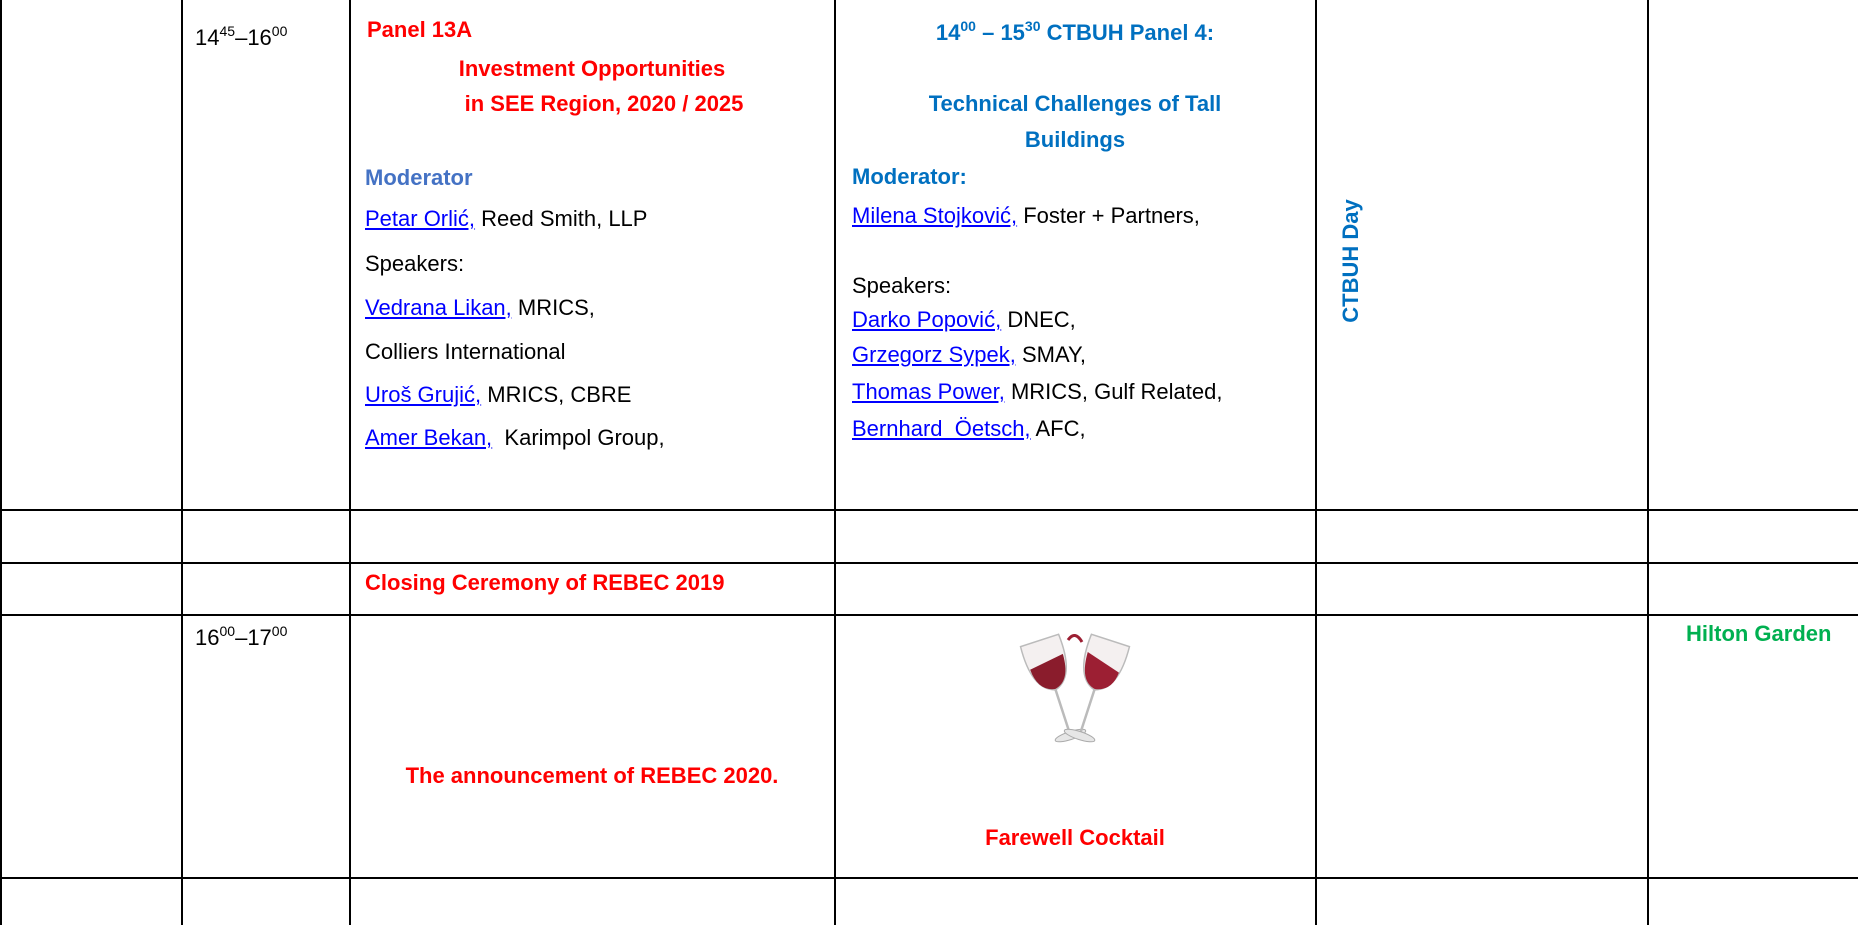  I want to click on speaker: Grzegorz Sypek, SMAY,, so click(969, 355).